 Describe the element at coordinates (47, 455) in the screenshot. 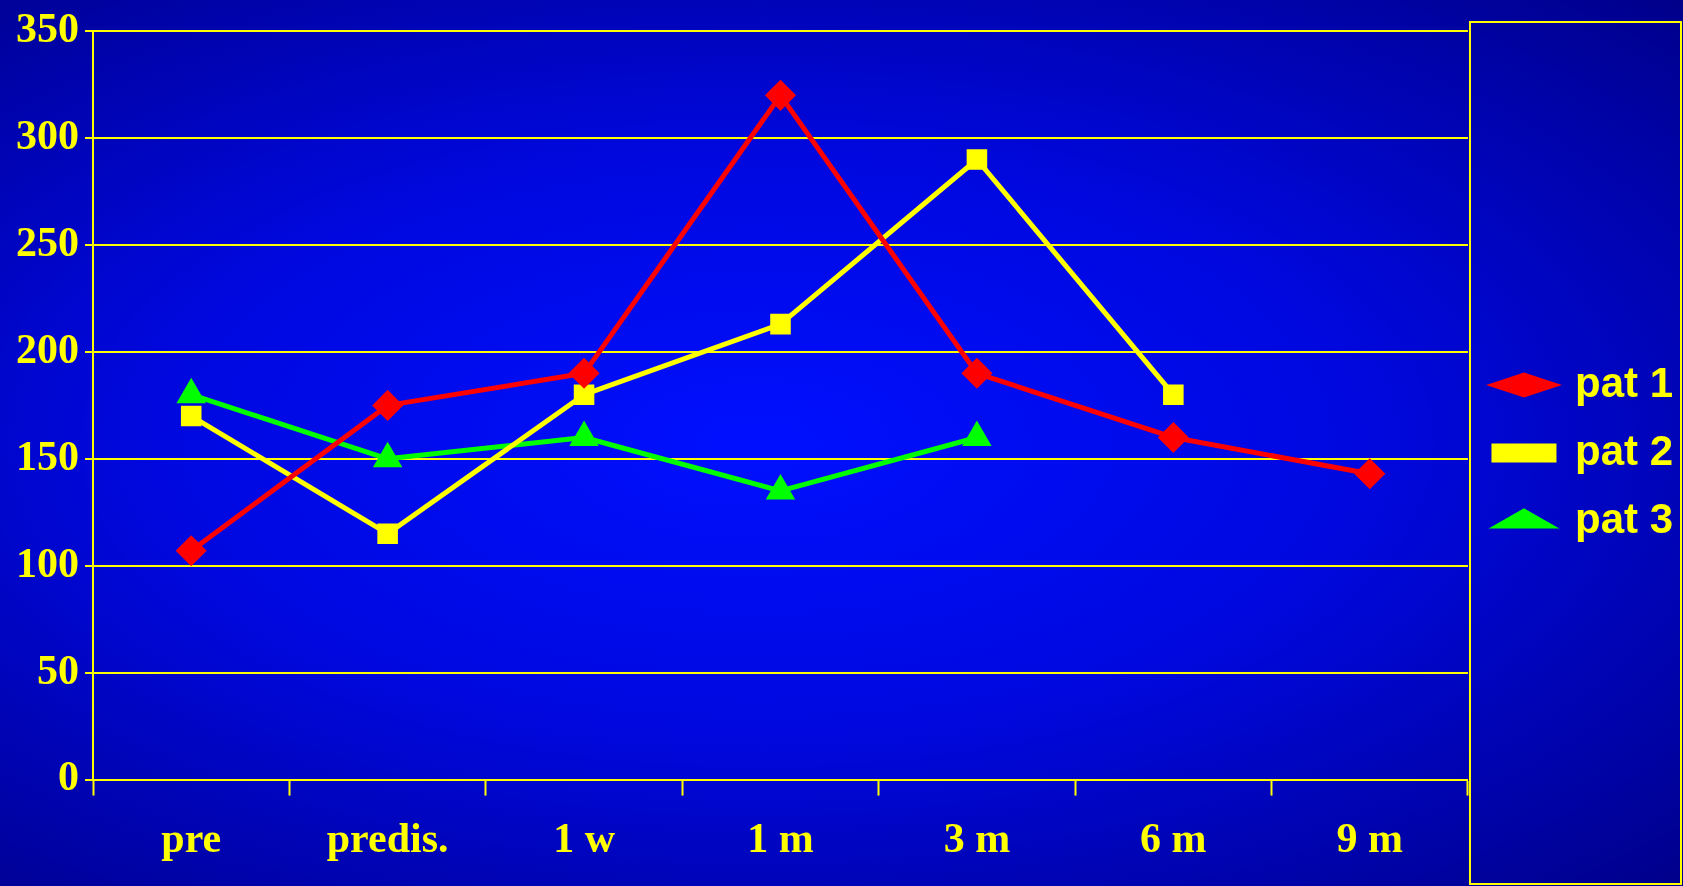

I see `y-tick-label: 150` at that location.